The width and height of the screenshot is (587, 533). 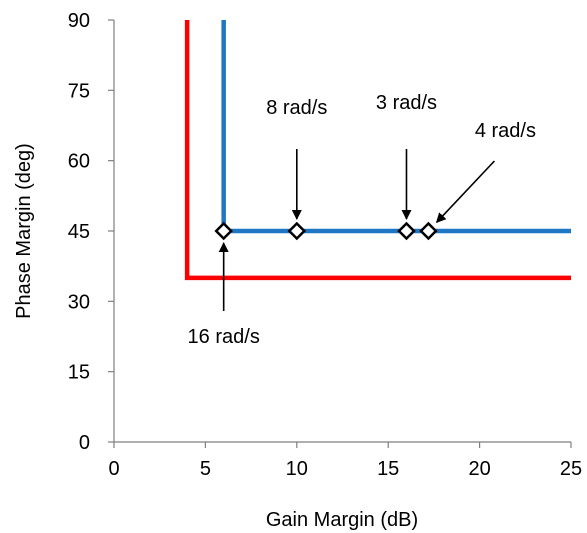 I want to click on y-tick-label: 0, so click(x=84, y=443).